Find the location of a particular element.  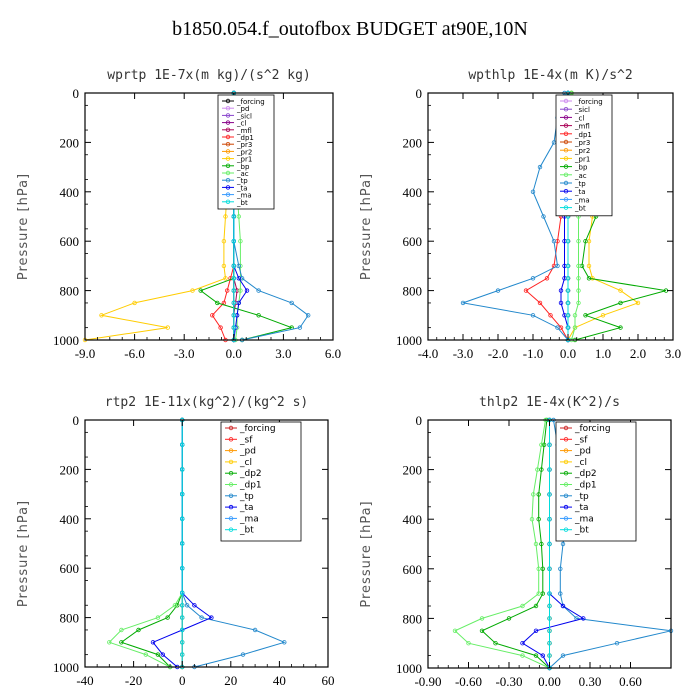

legend-box is located at coordinates (261, 481).